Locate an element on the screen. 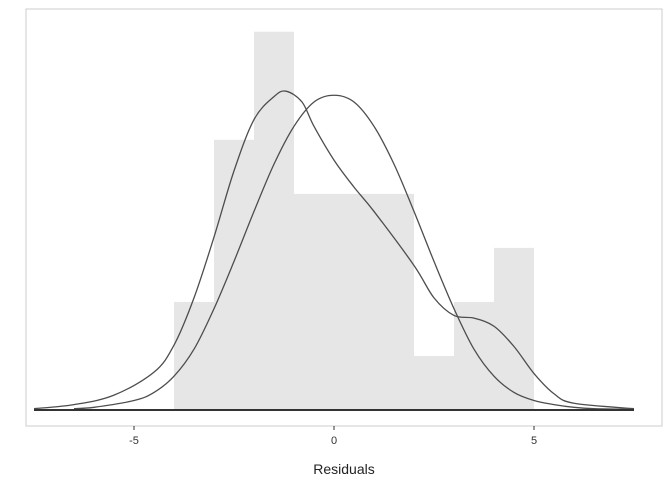 This screenshot has height=480, width=672. x-tick-label: -5 is located at coordinates (134, 441).